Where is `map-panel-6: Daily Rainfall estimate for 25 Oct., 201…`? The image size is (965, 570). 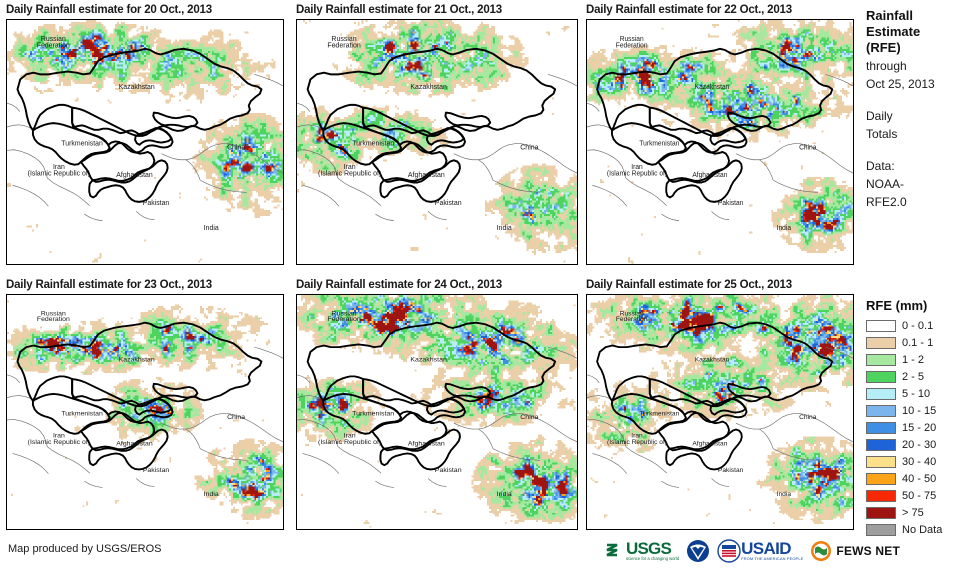
map-panel-6: Daily Rainfall estimate for 25 Oct., 201… is located at coordinates (720, 285).